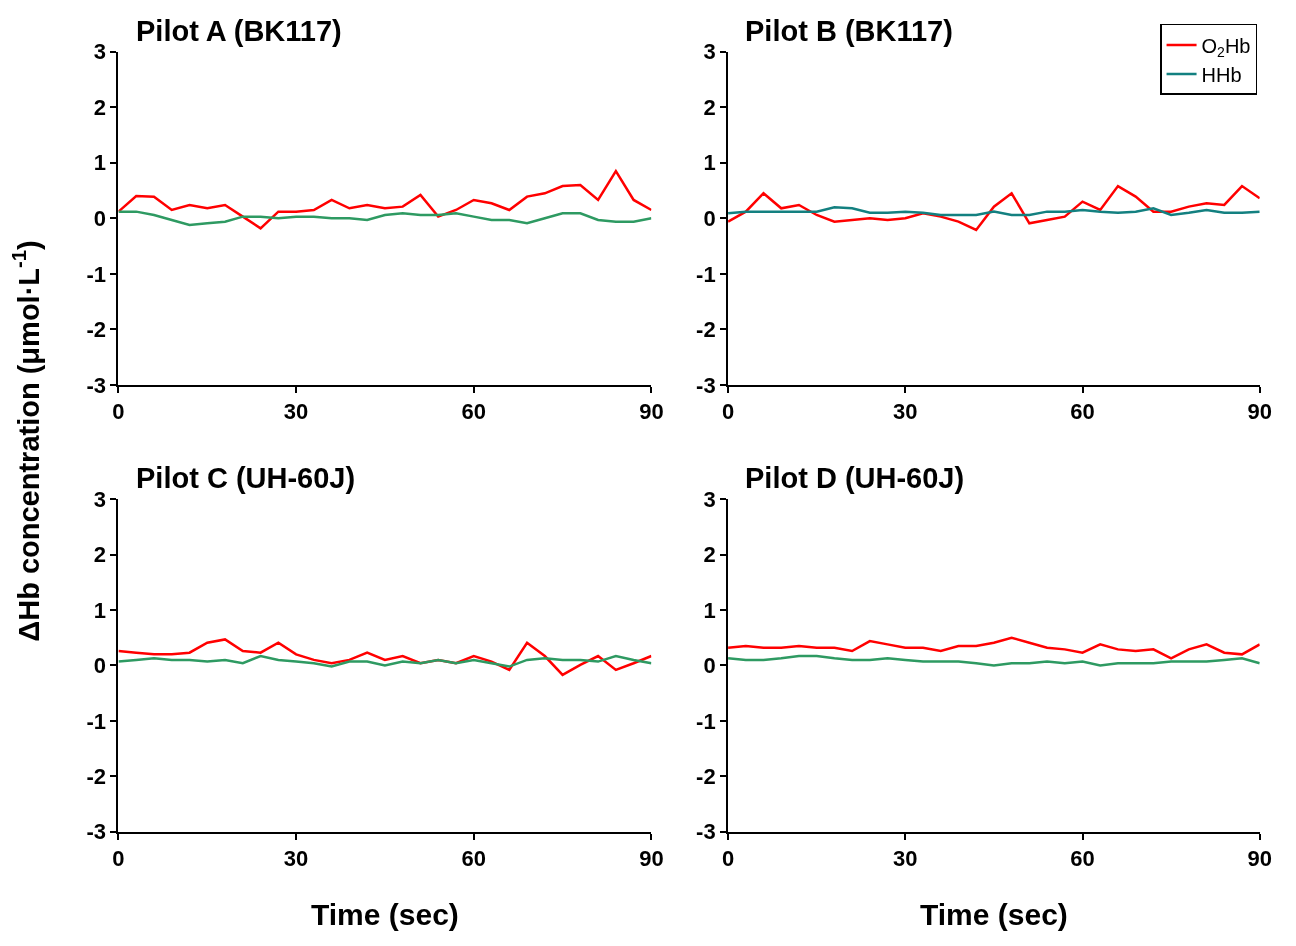  I want to click on legend-label: HHb, so click(1221, 74).